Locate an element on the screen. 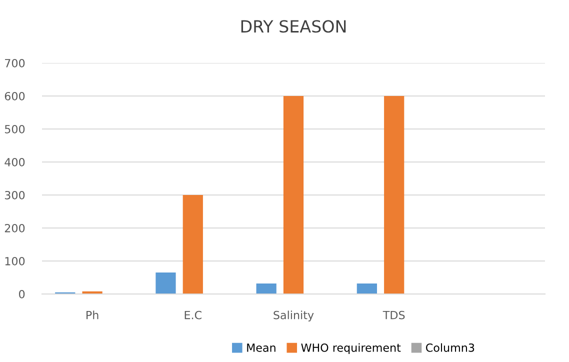 This screenshot has height=362, width=569. x-tick-label: Salinity is located at coordinates (294, 316).